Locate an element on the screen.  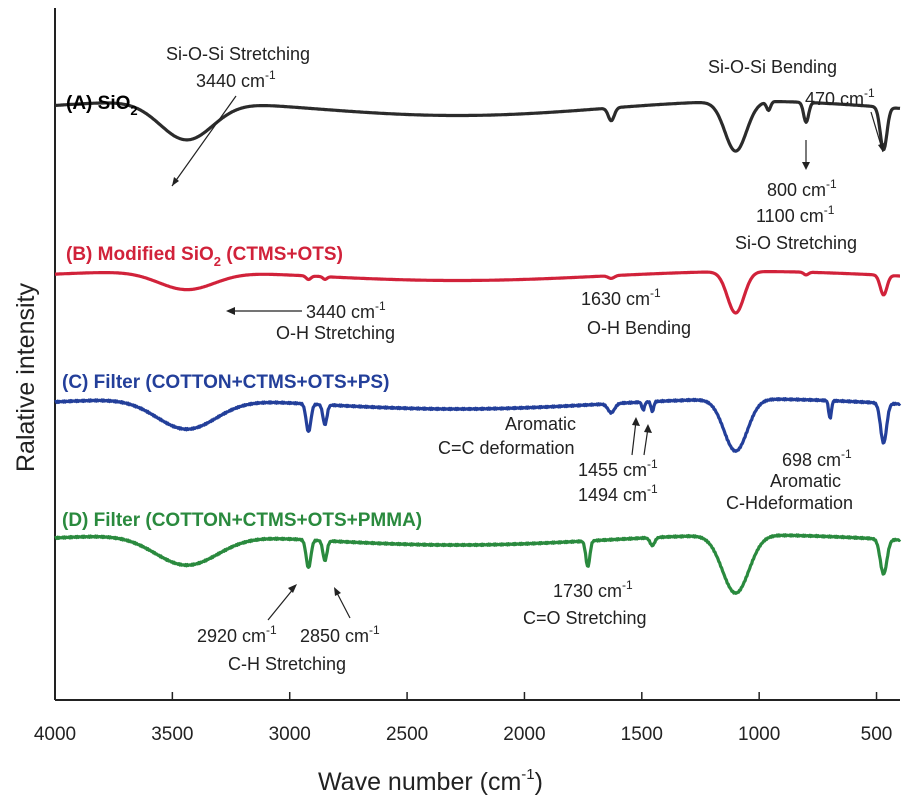
annotation: 2920 cm-1 is located at coordinates (237, 634).